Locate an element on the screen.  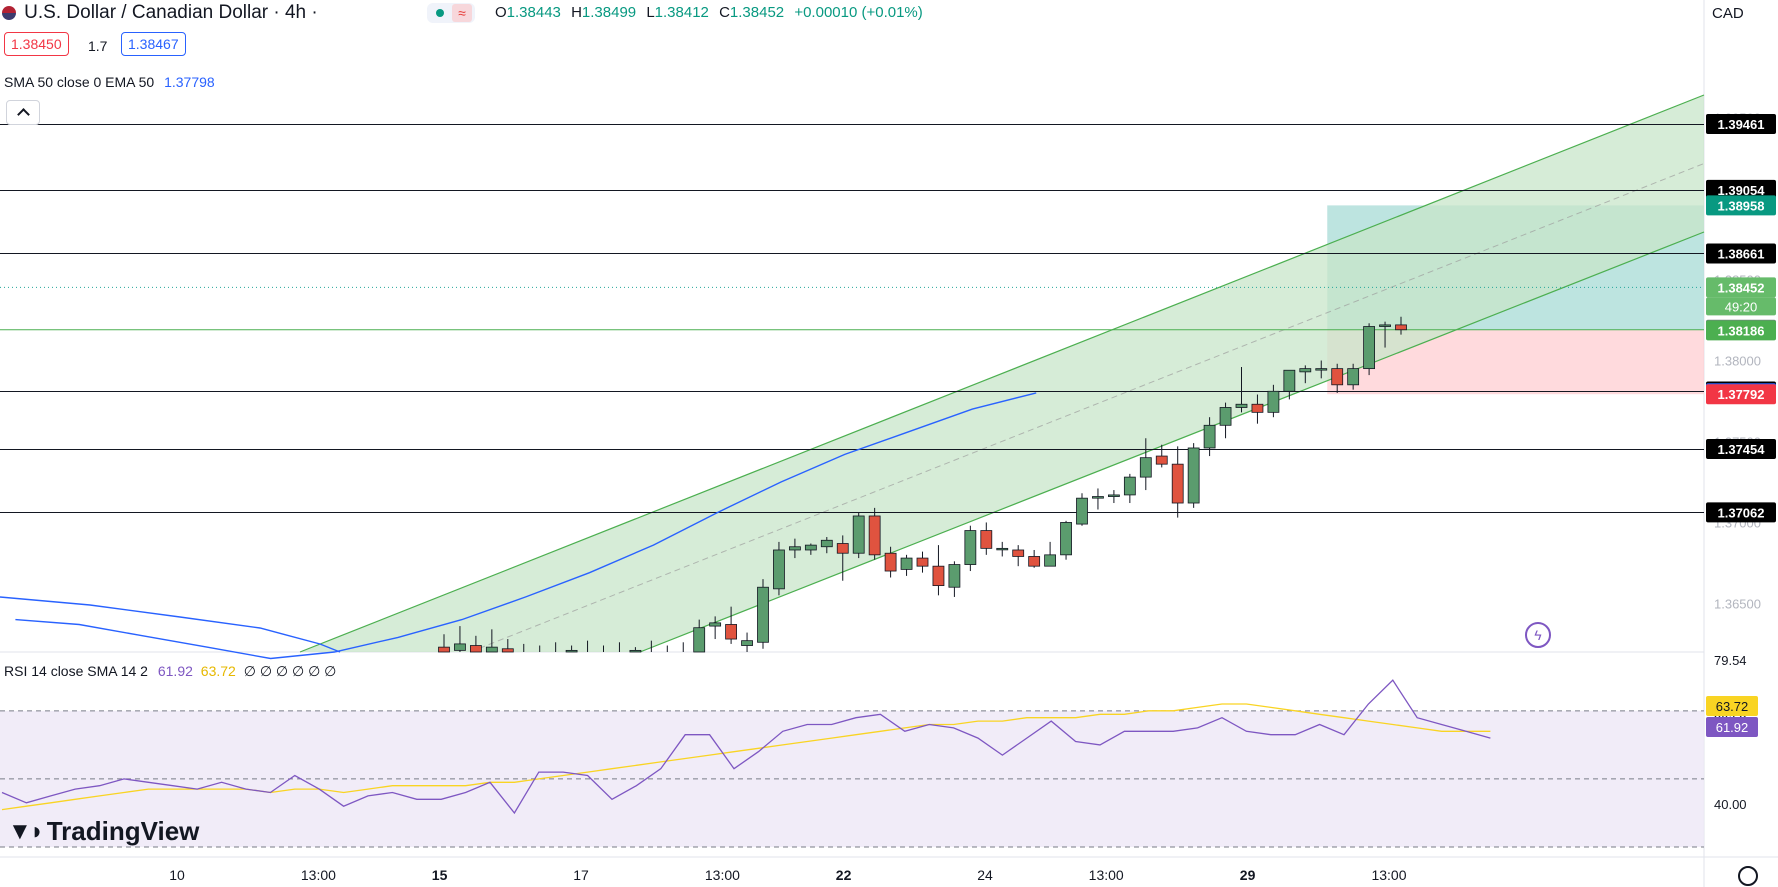
countdown-text: 49:20 is located at coordinates (1741, 306).